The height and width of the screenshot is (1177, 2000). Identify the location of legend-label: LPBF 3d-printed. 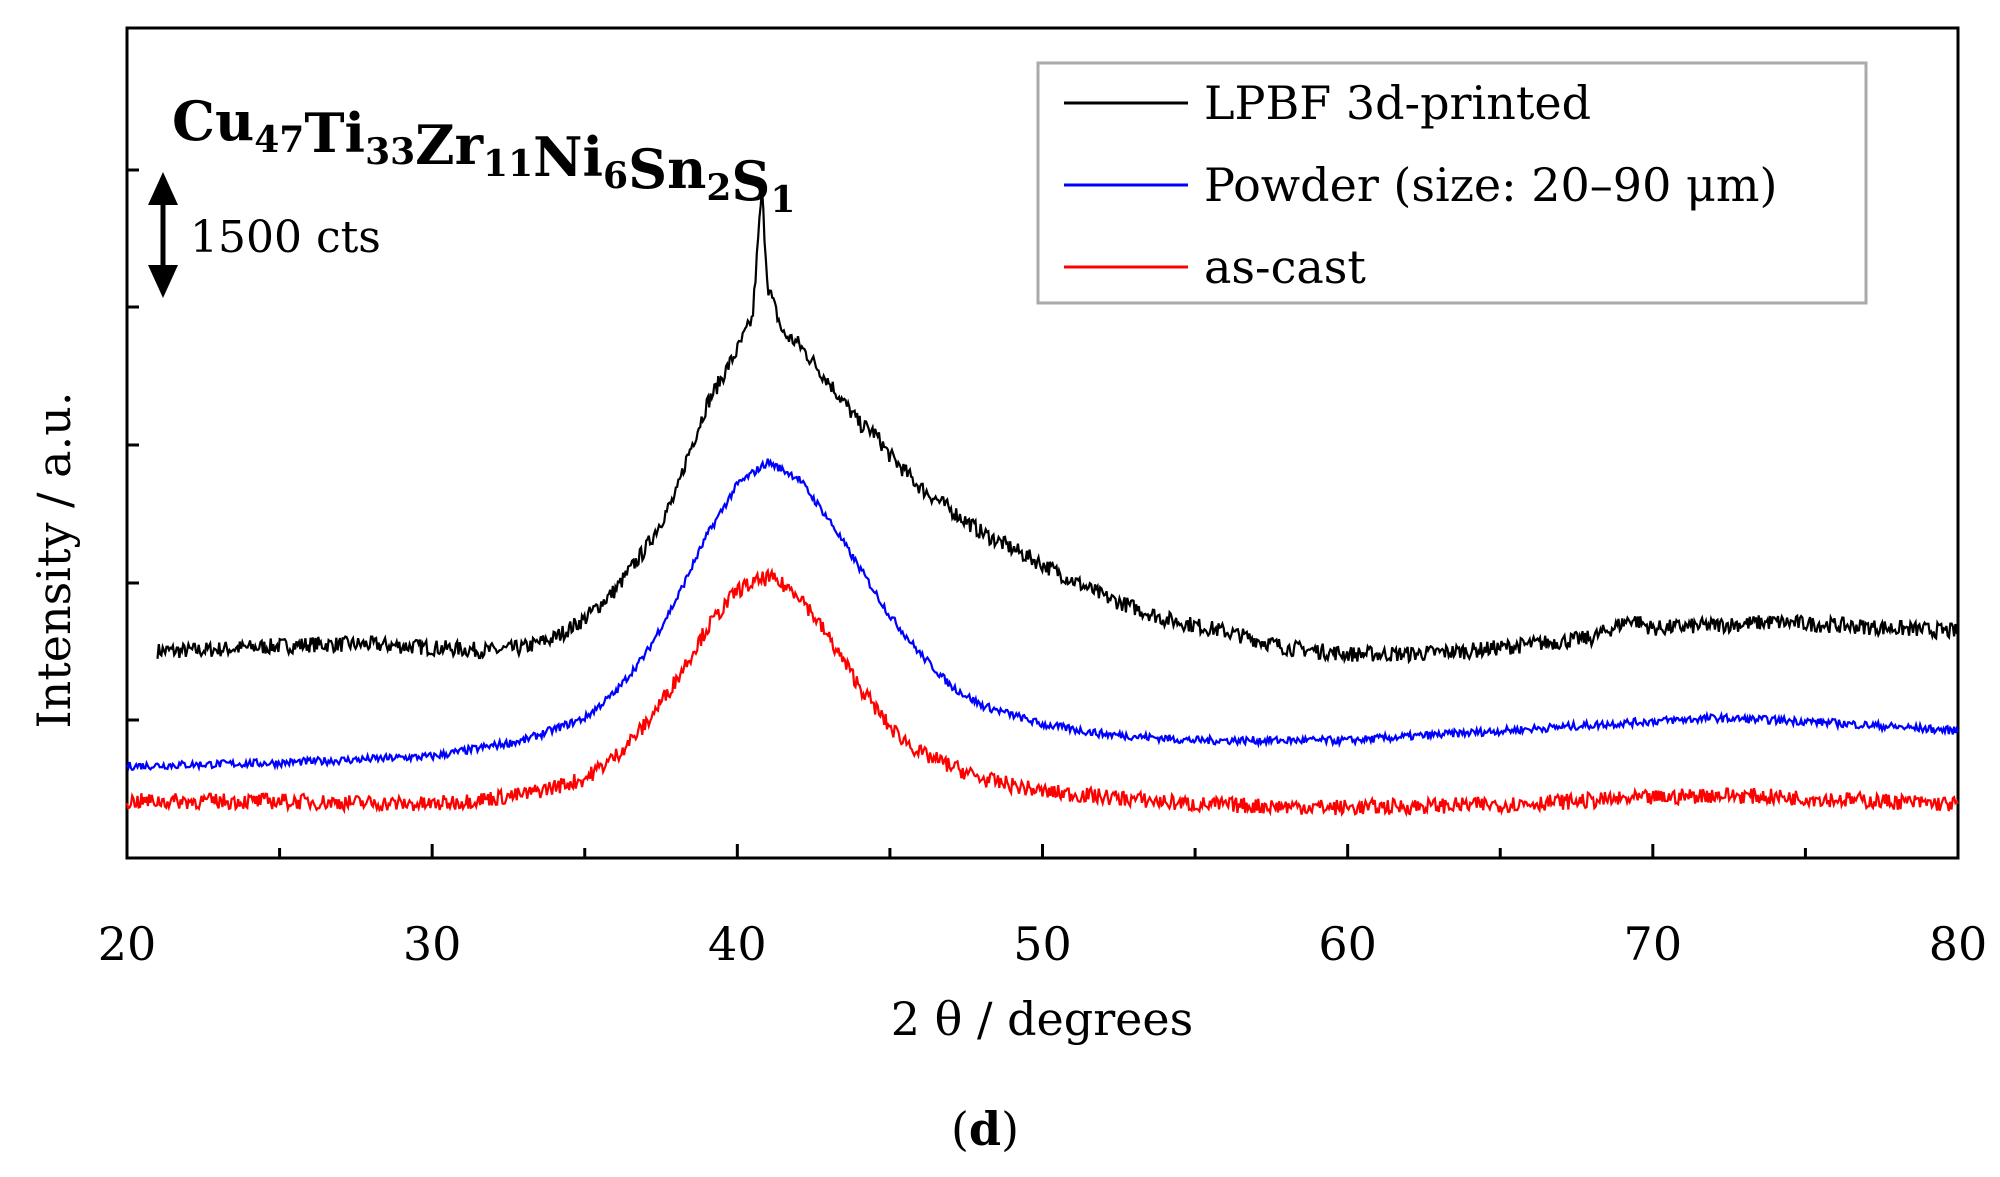
(1397, 103).